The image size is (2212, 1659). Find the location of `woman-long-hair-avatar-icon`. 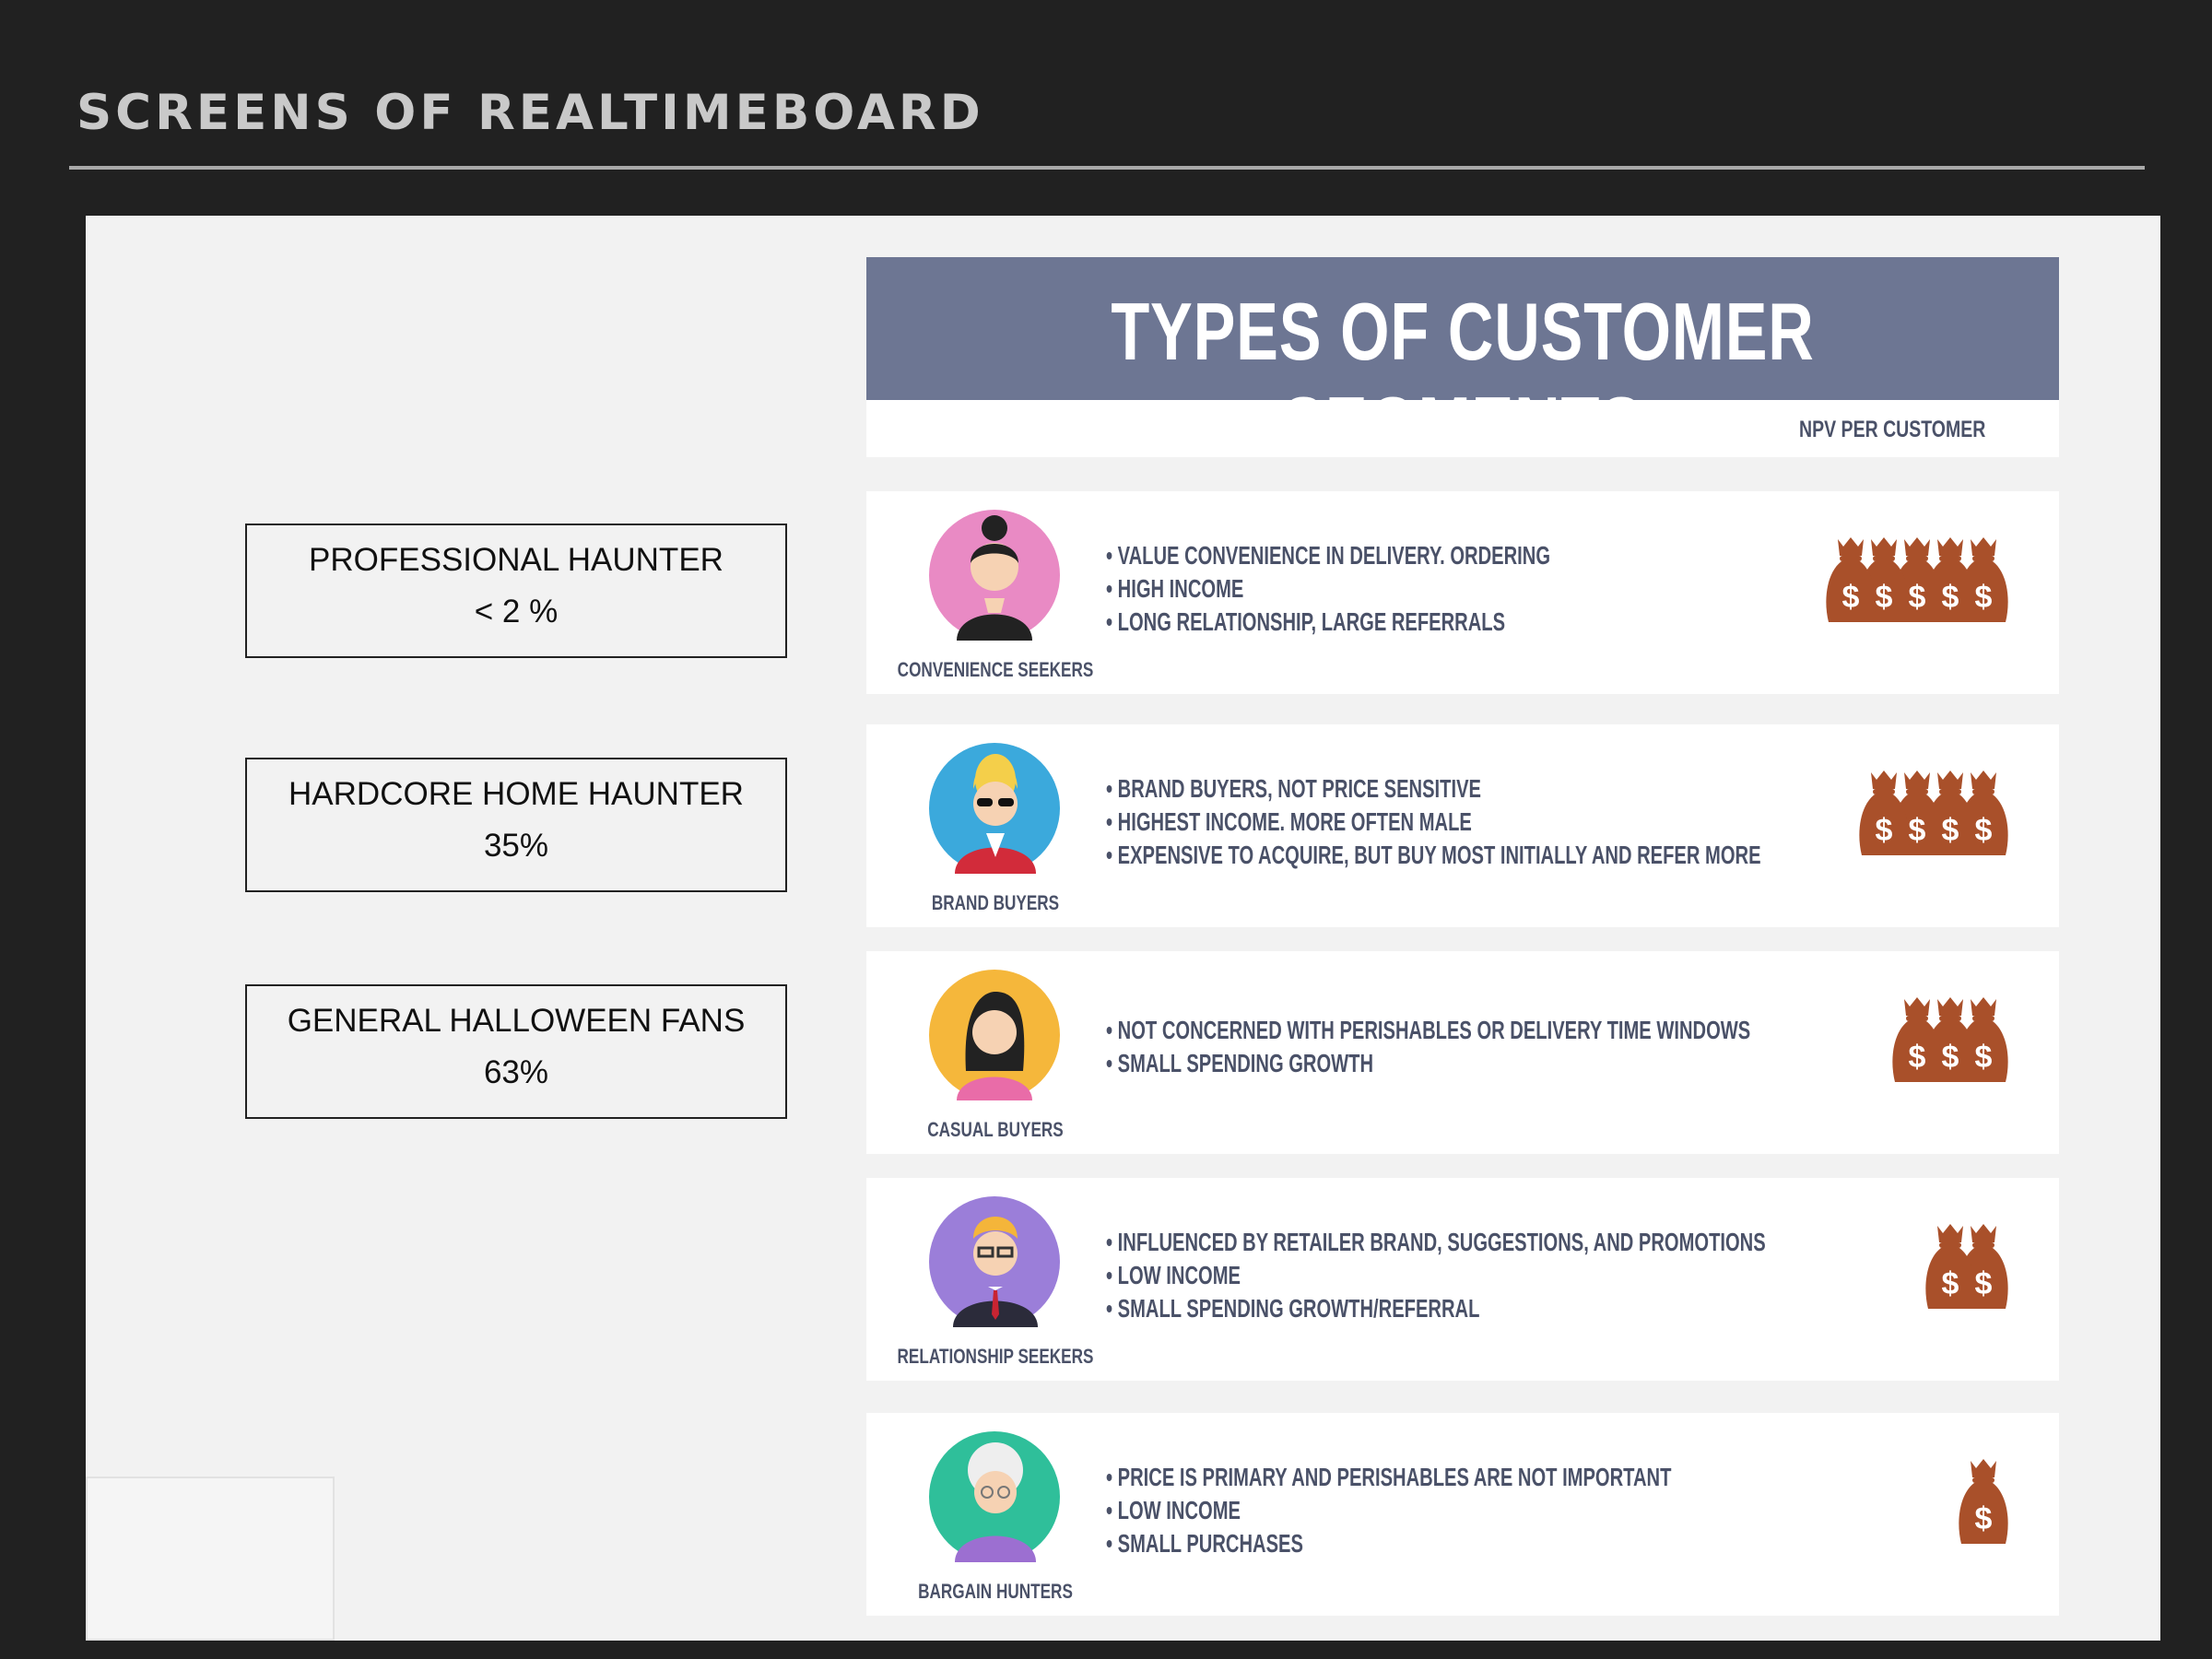

woman-long-hair-avatar-icon is located at coordinates (994, 1035).